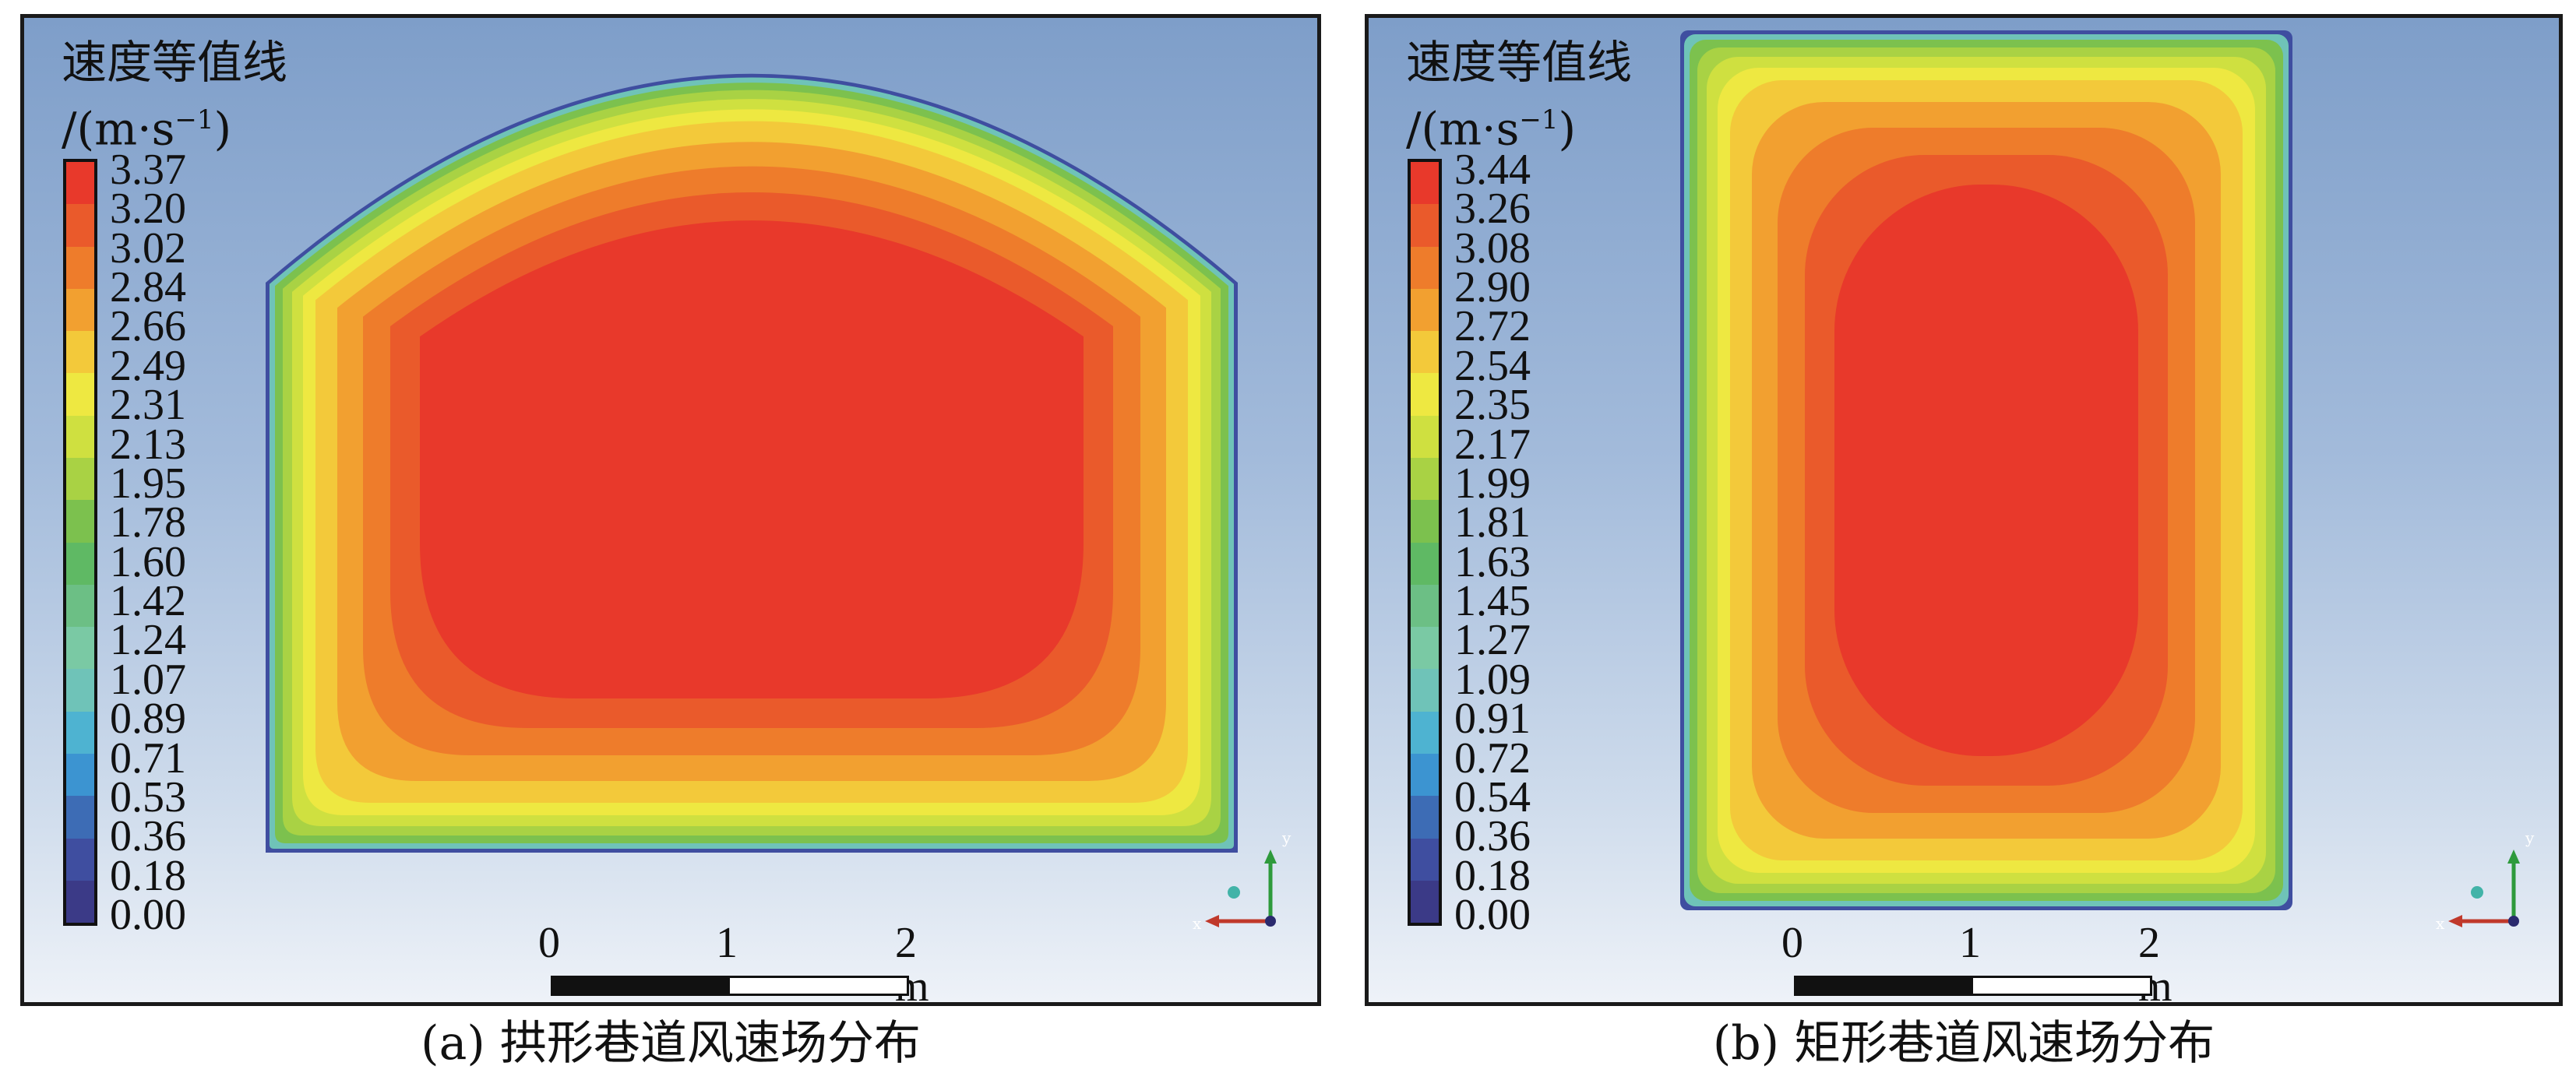  I want to click on colorbar-tick-label: 0.72, so click(1492, 758).